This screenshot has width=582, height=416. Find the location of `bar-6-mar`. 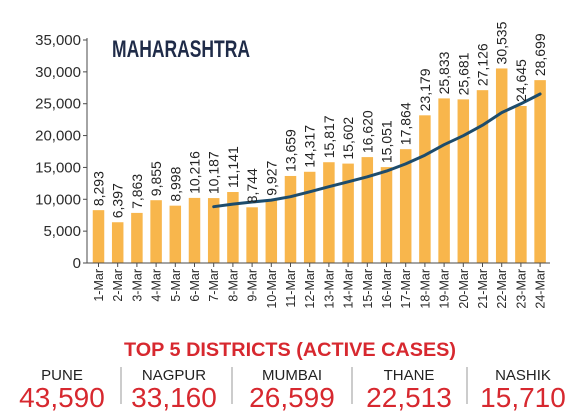

bar-6-mar is located at coordinates (194, 230).